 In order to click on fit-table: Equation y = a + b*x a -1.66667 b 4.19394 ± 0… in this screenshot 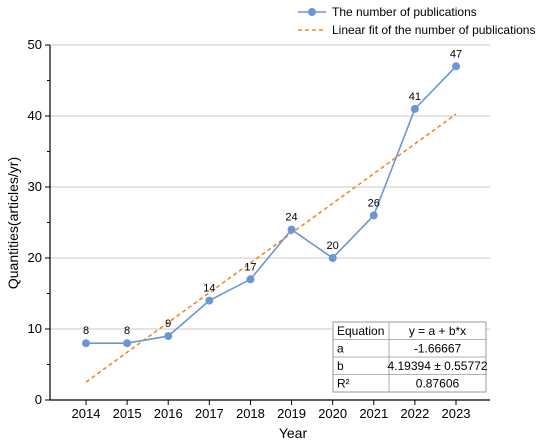, I will do `click(410, 357)`.